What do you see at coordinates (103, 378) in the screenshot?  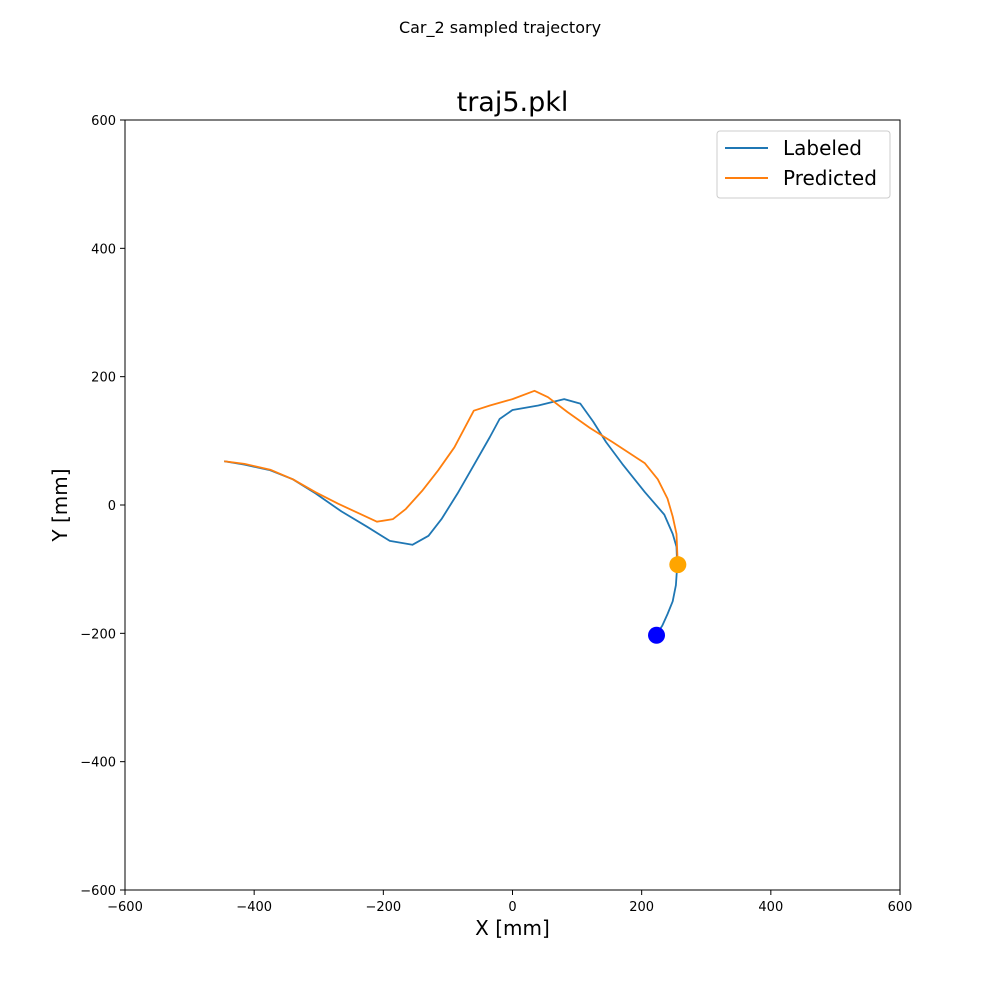 I see `y-tick-label: 200` at bounding box center [103, 378].